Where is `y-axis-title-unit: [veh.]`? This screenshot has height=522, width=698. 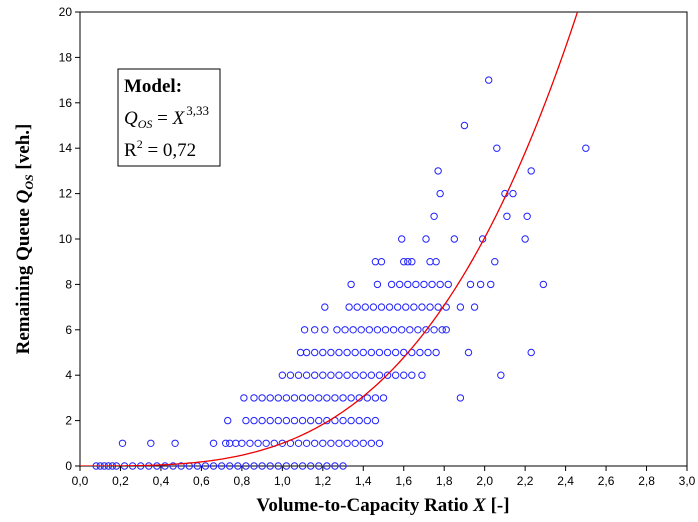 y-axis-title-unit: [veh.] is located at coordinates (23, 149).